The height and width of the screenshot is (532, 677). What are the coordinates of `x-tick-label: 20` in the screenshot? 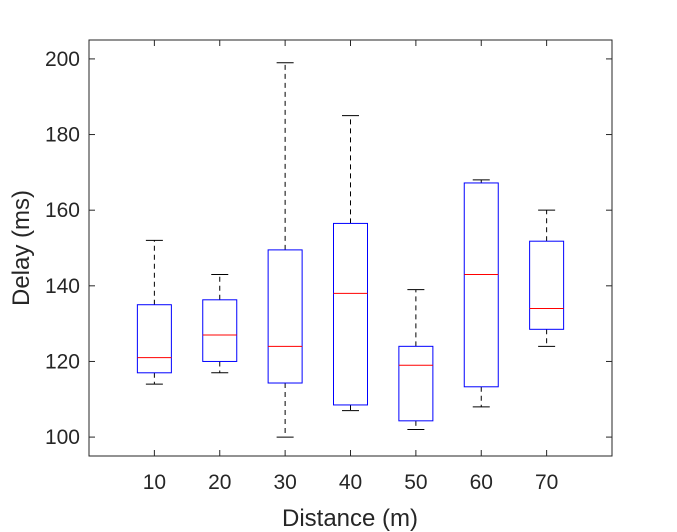 It's located at (219, 482).